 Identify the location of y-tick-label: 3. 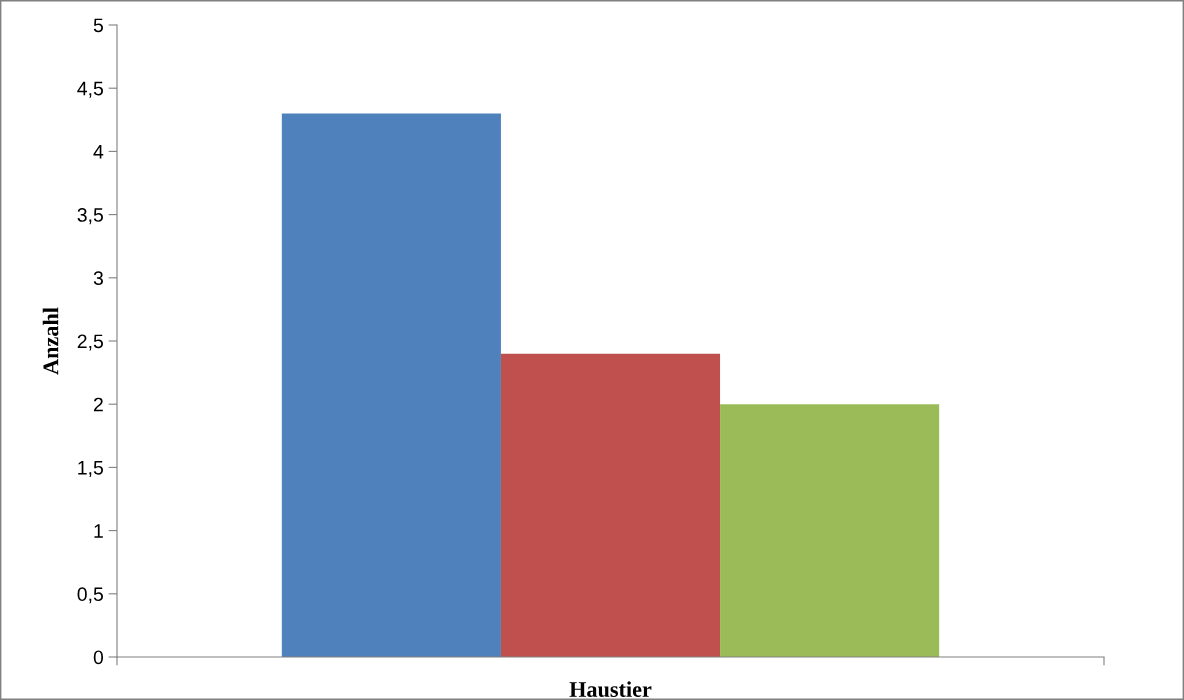
(98, 278).